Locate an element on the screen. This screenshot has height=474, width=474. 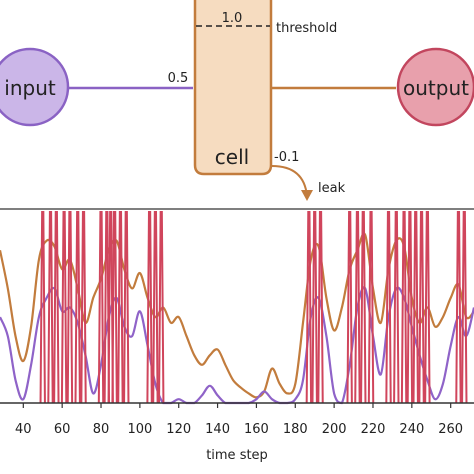
leak-value: -0.1 is located at coordinates (286, 157).